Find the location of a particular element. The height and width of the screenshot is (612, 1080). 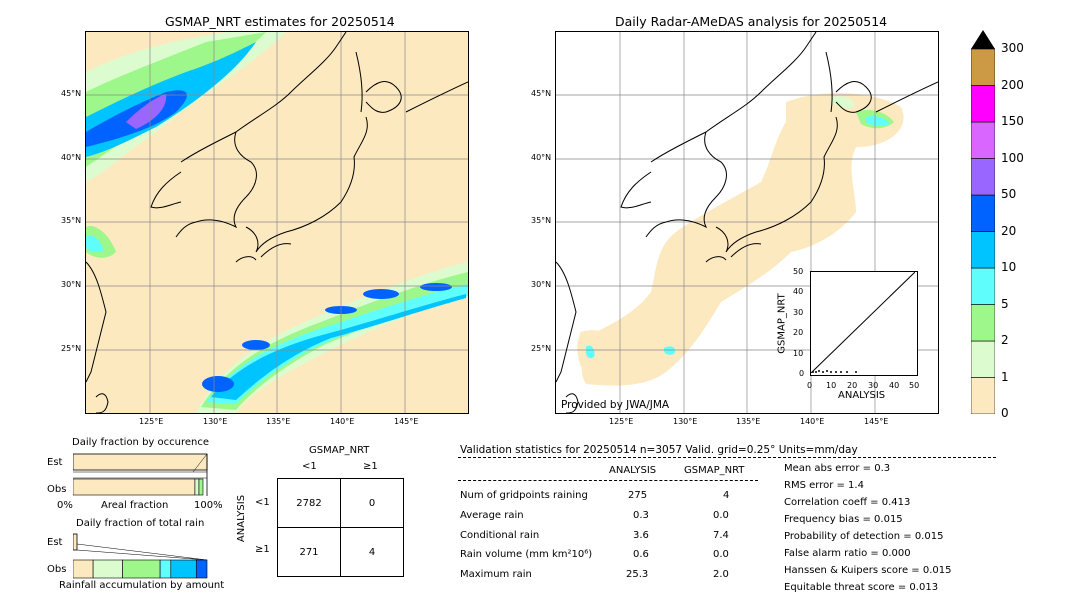

colorbar-label-10: 10 is located at coordinates (1009, 267).